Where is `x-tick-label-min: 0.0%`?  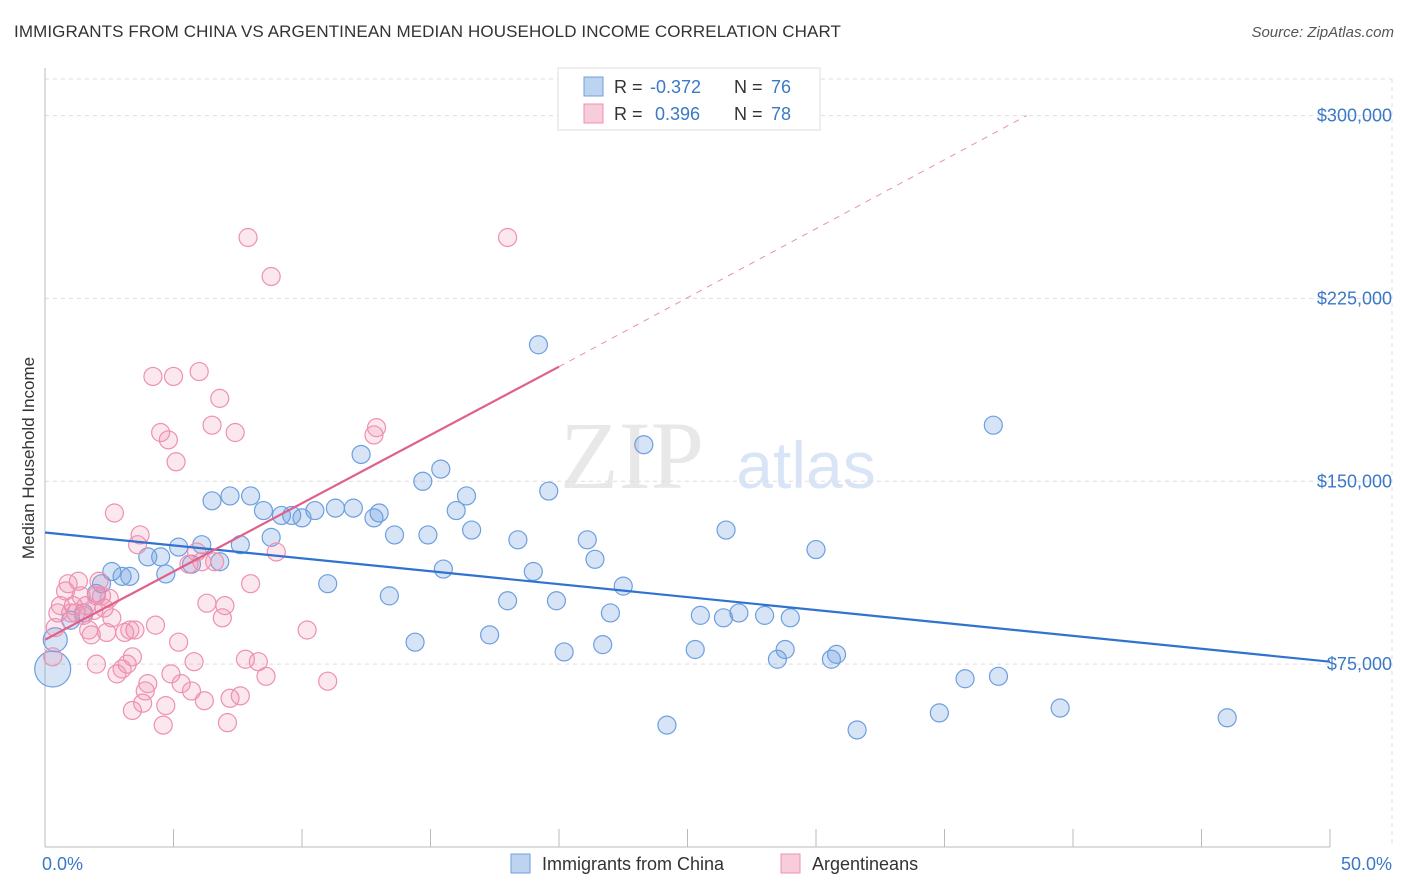 x-tick-label-min: 0.0% is located at coordinates (62, 864).